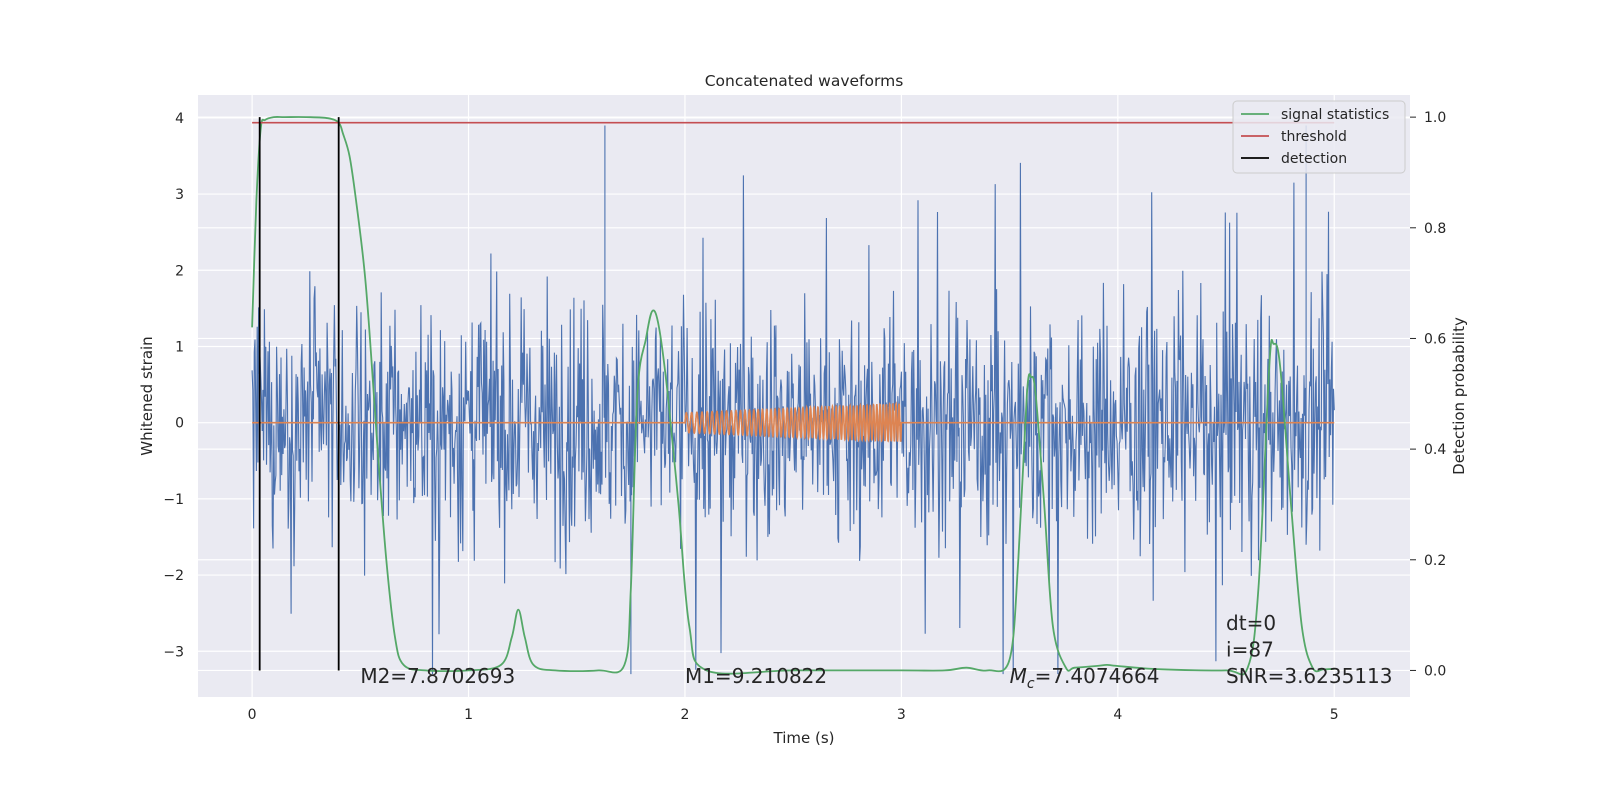 The width and height of the screenshot is (1600, 800). I want to click on x-axis-label: Time (s), so click(804, 738).